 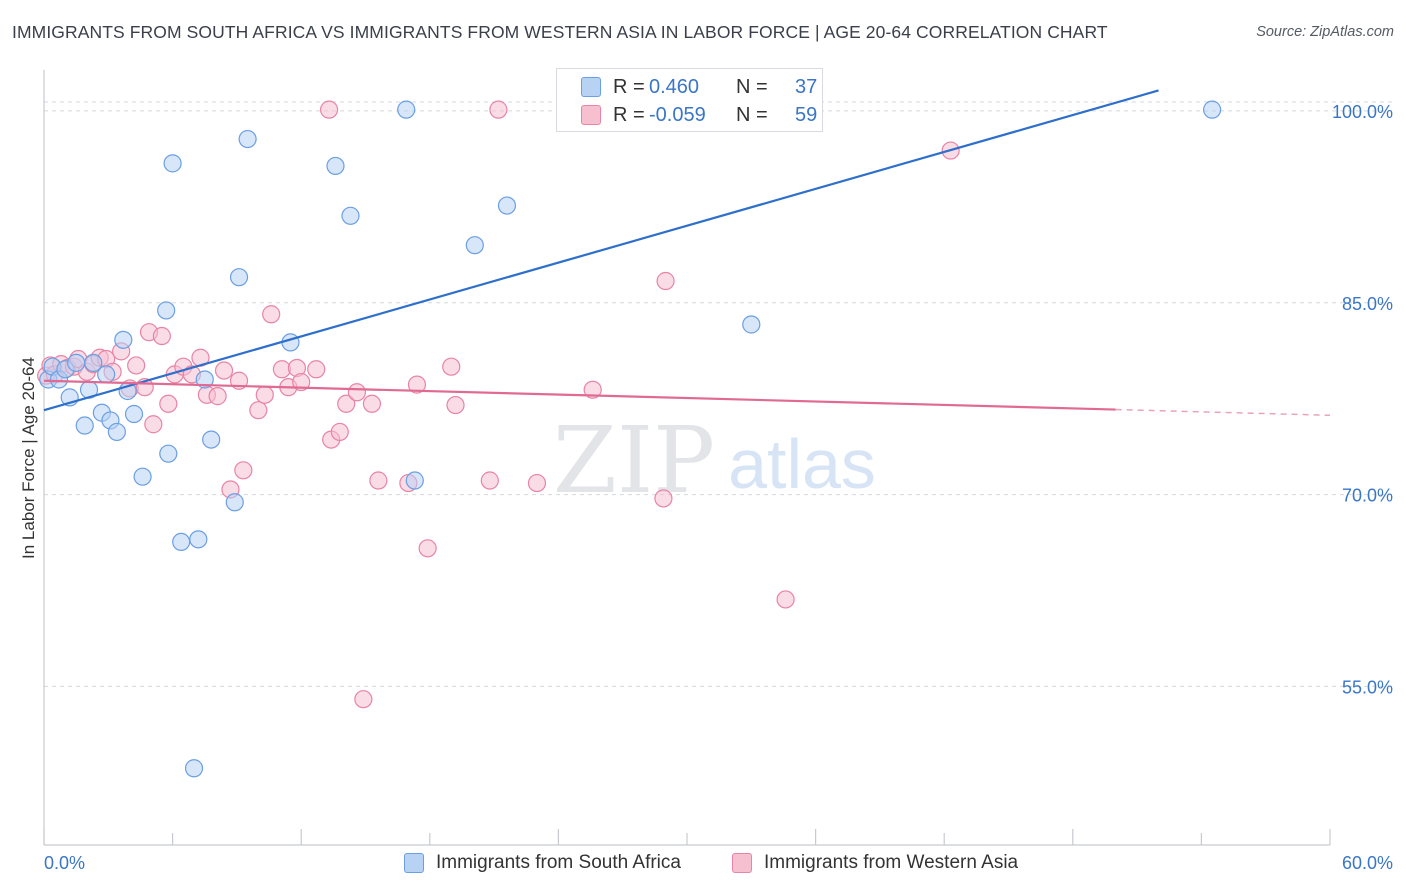 What do you see at coordinates (677, 115) in the screenshot?
I see `legend-r-value: -0.059` at bounding box center [677, 115].